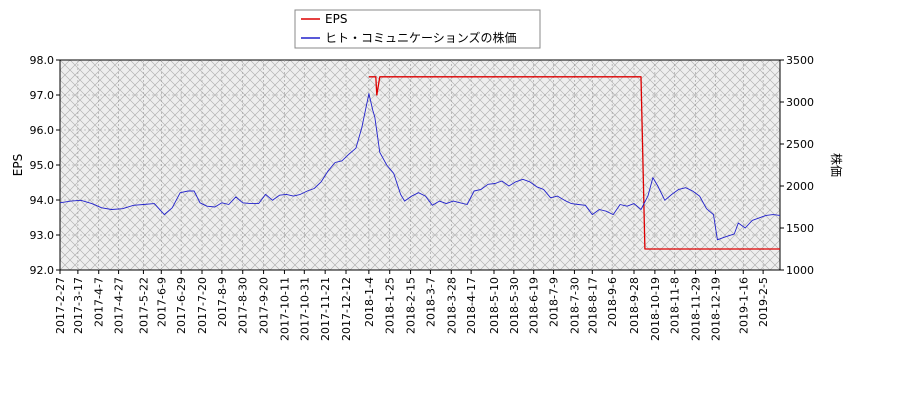 This screenshot has height=400, width=900. Describe the element at coordinates (743, 305) in the screenshot. I see `x-tick-label: 2019-1-16` at that location.